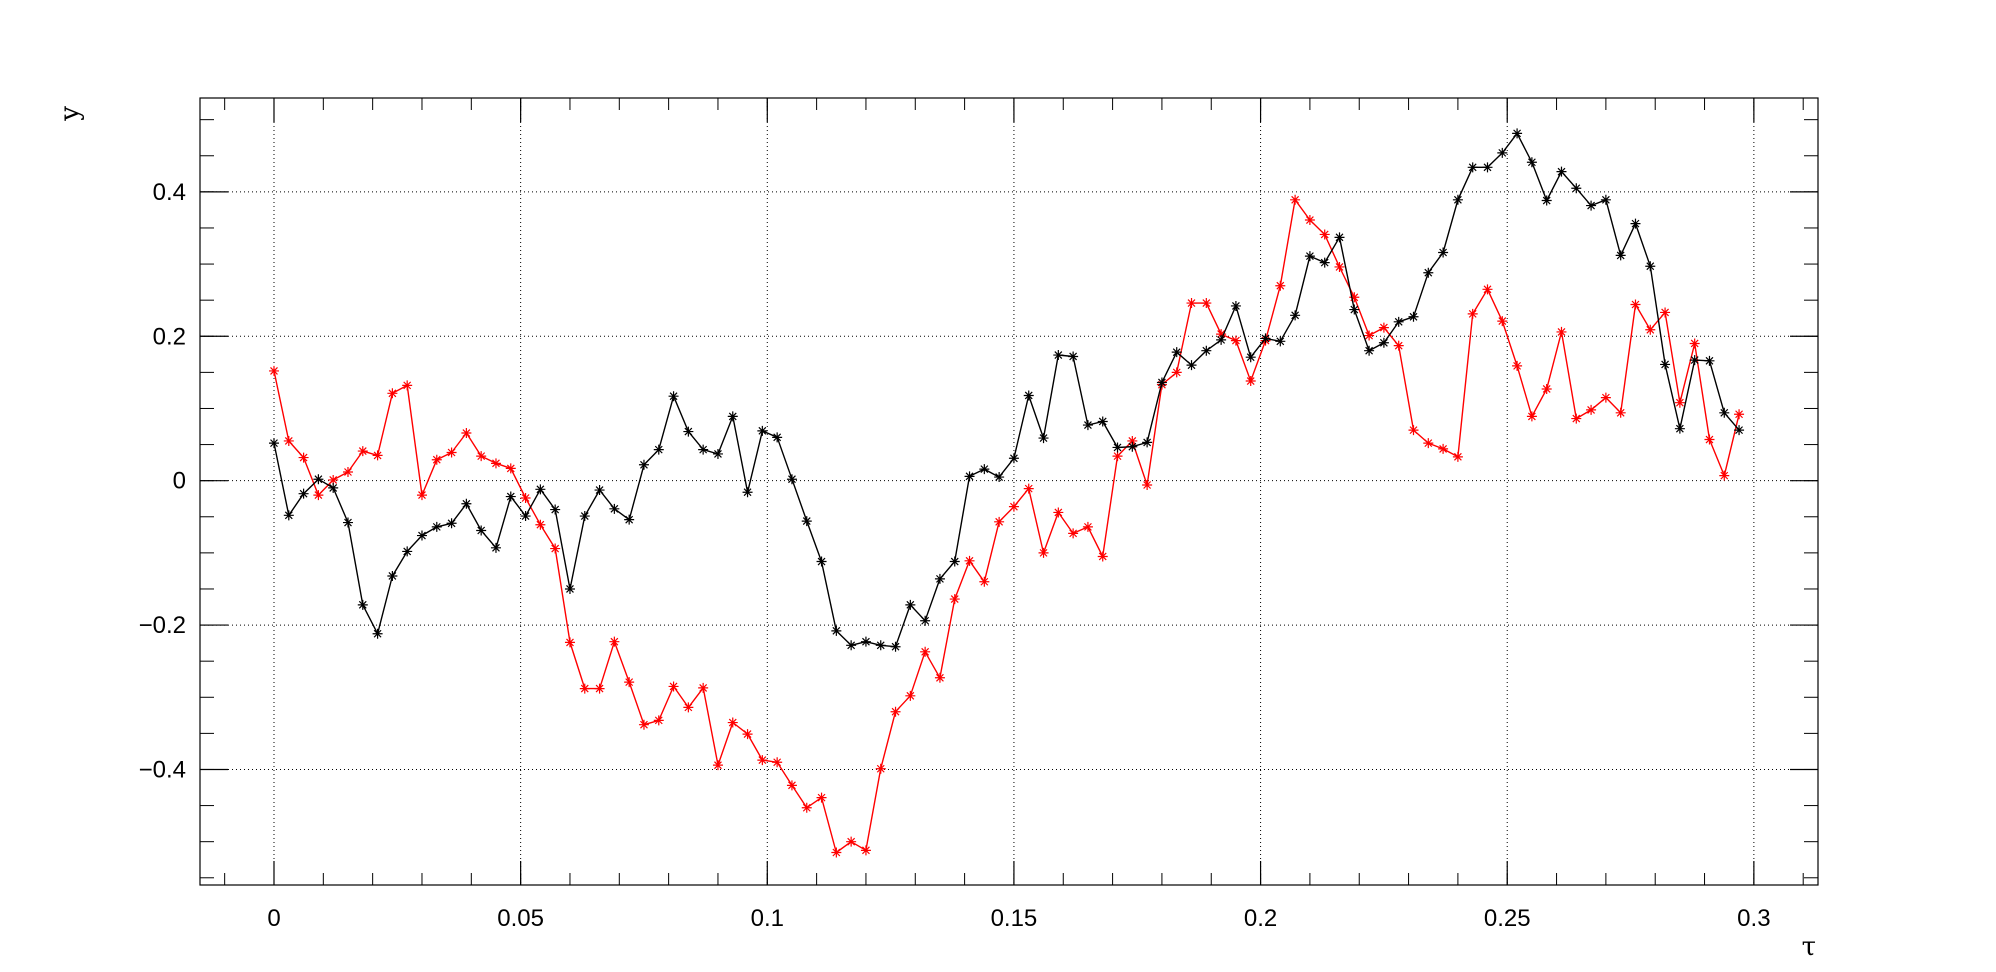  Describe the element at coordinates (179, 481) in the screenshot. I see `y-tick-label: 0` at that location.